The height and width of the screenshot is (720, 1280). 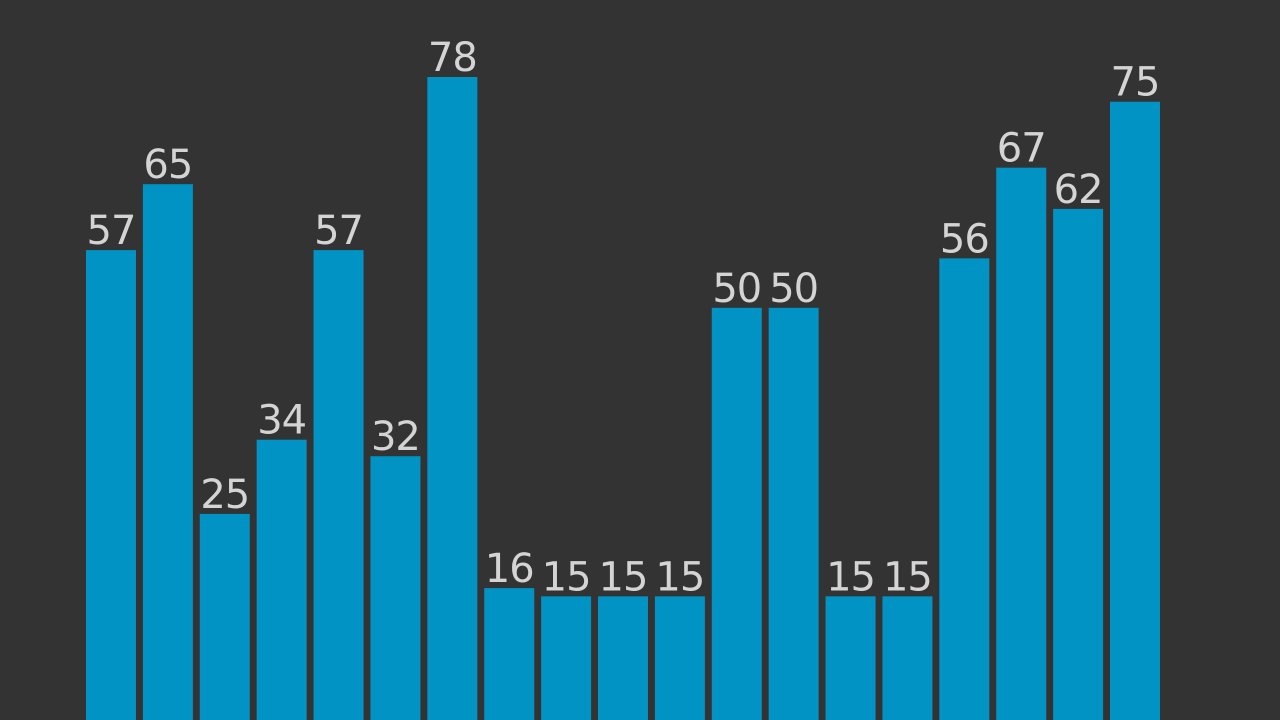 I want to click on data-label: 75, so click(x=1135, y=83).